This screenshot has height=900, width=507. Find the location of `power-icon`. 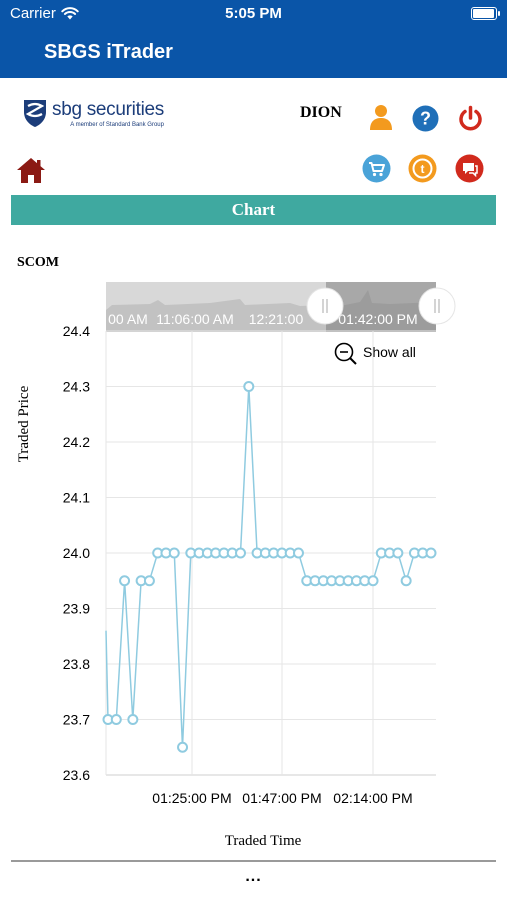

power-icon is located at coordinates (470, 117).